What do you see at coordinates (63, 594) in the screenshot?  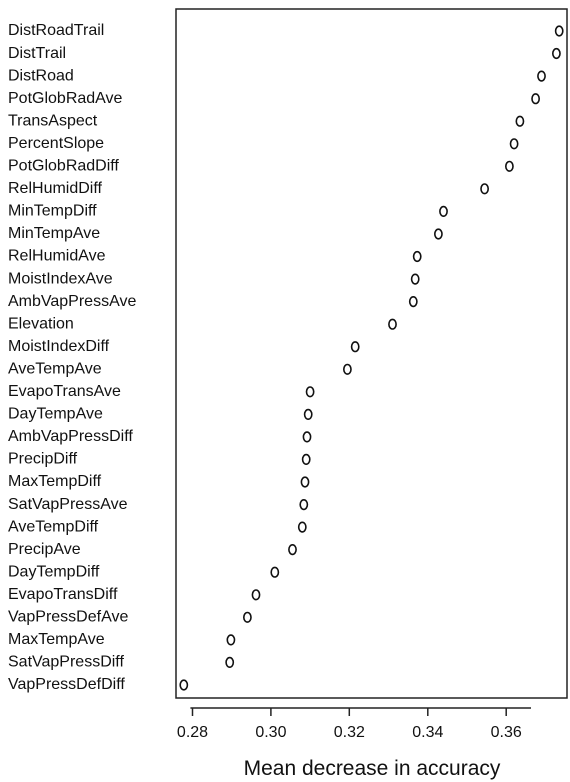 I see `category-label: EvapoTransDiff` at bounding box center [63, 594].